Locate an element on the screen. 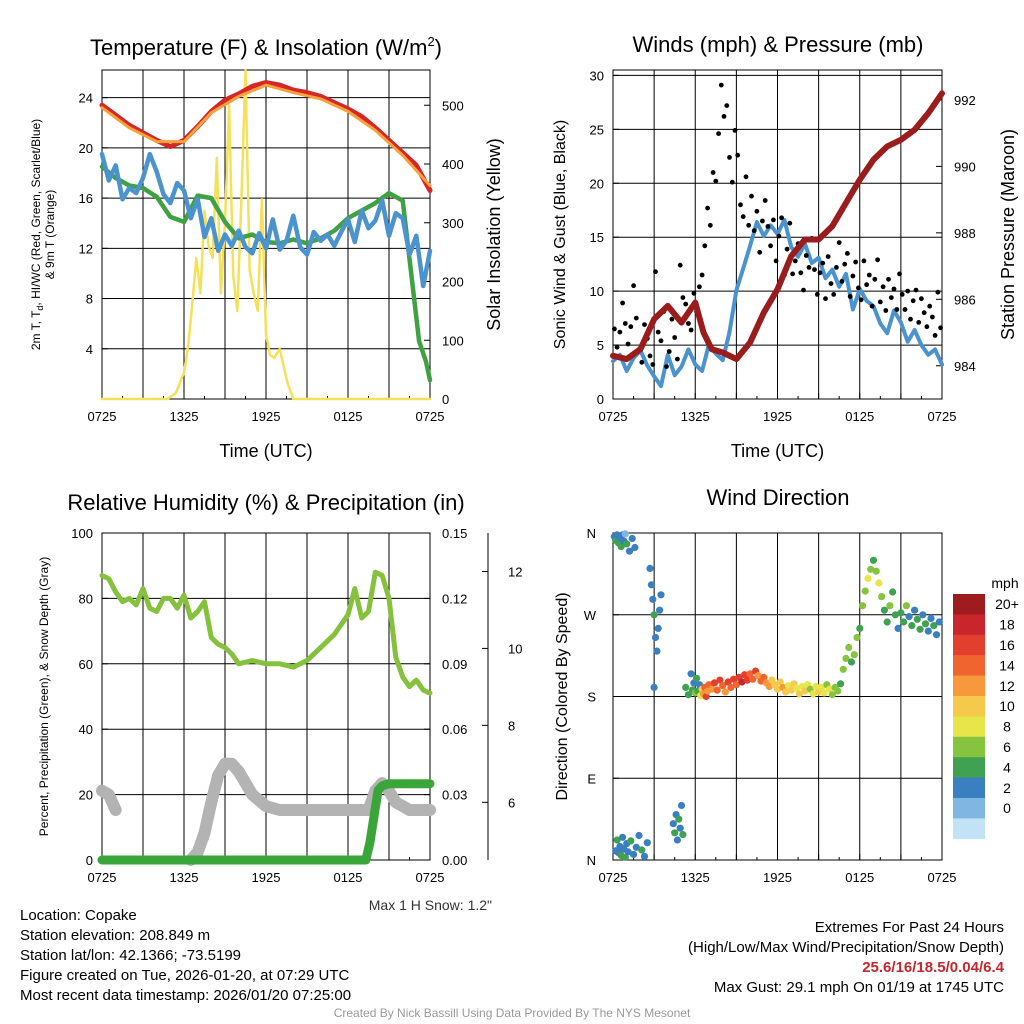 This screenshot has height=1024, width=1024. temp-title-close: ) is located at coordinates (438, 47).